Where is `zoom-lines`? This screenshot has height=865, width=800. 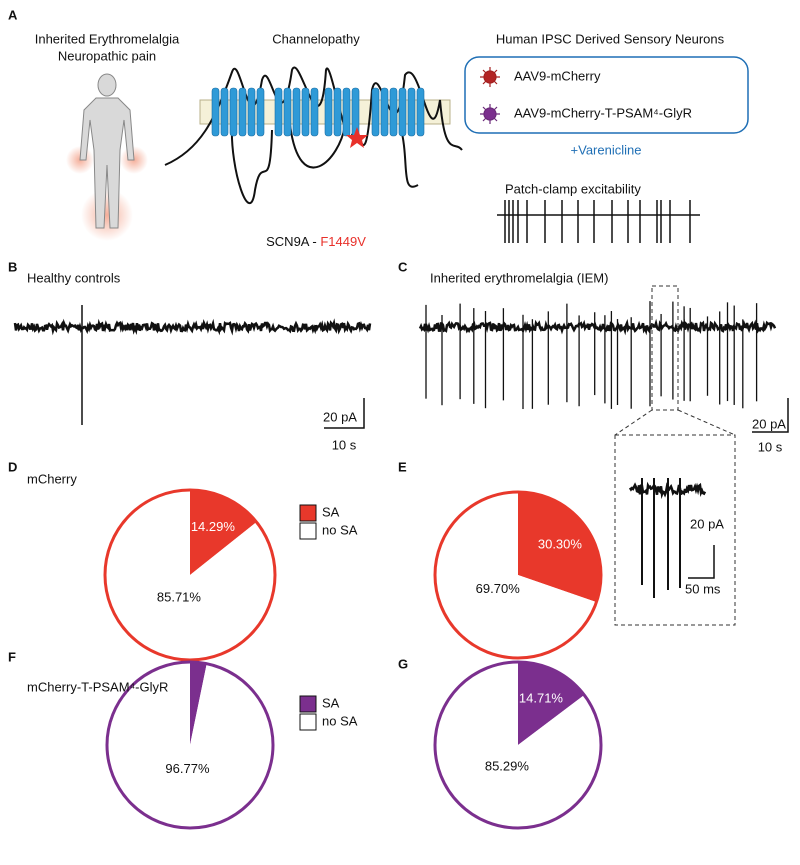 zoom-lines is located at coordinates (675, 422).